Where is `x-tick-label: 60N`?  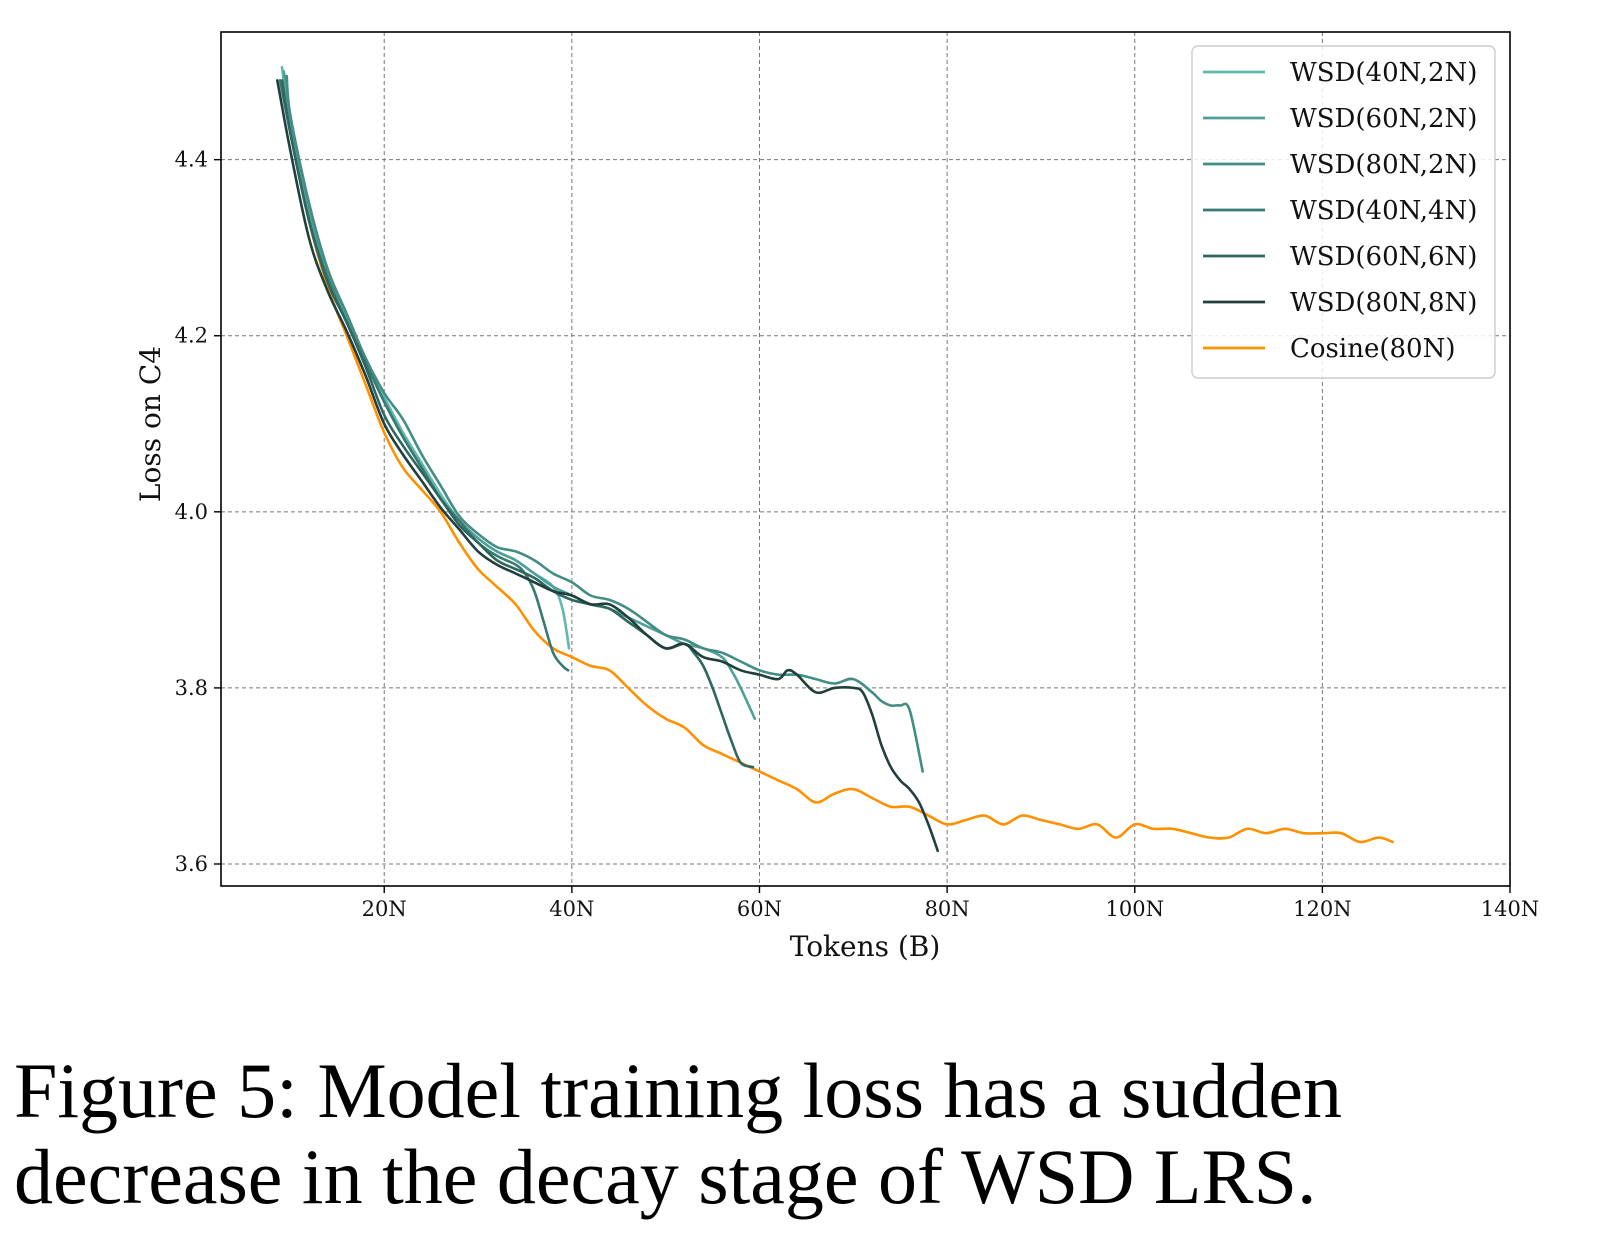 x-tick-label: 60N is located at coordinates (759, 909).